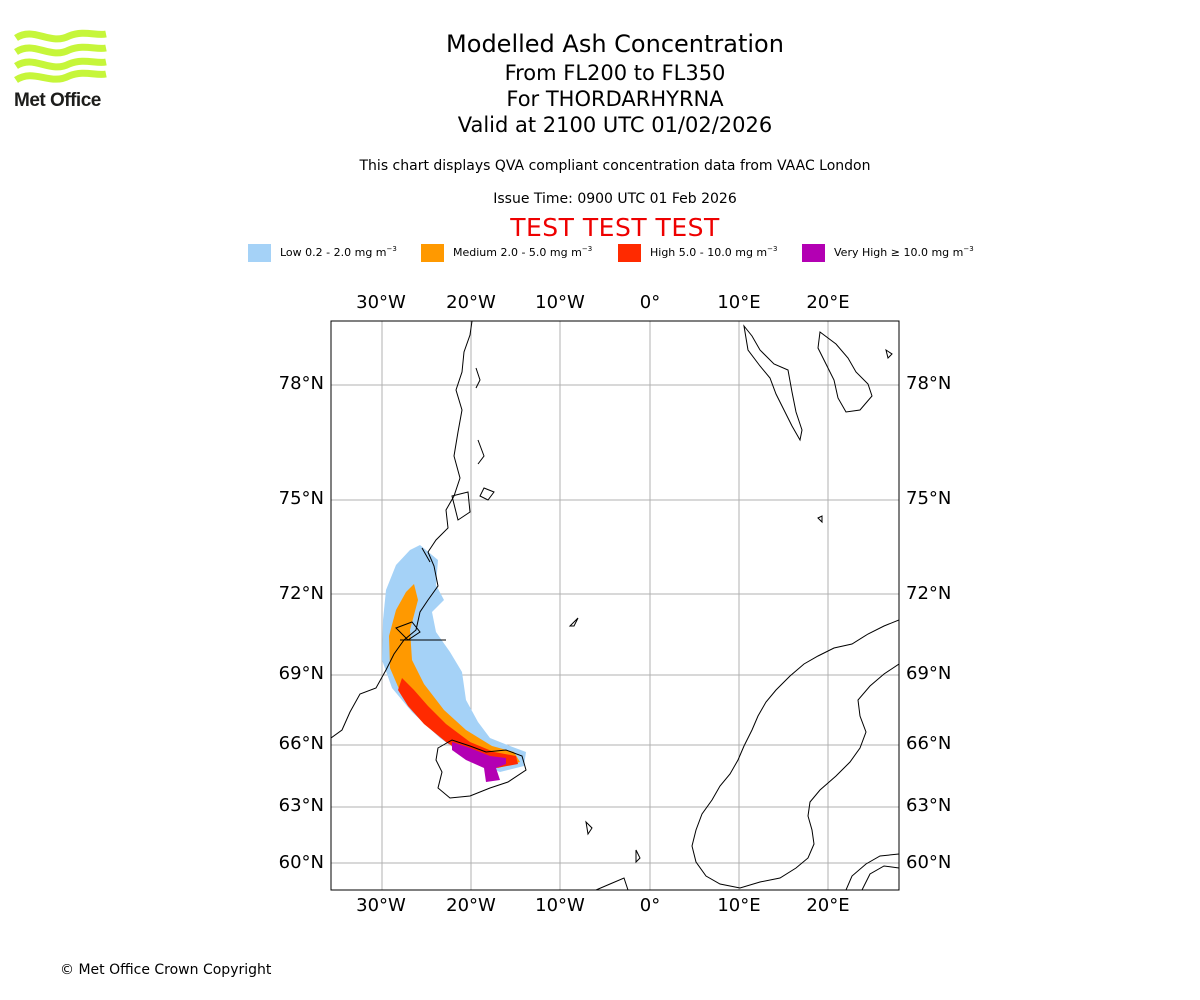 The width and height of the screenshot is (1200, 1000). I want to click on lon-label-bottom-10w: 10°W, so click(560, 905).